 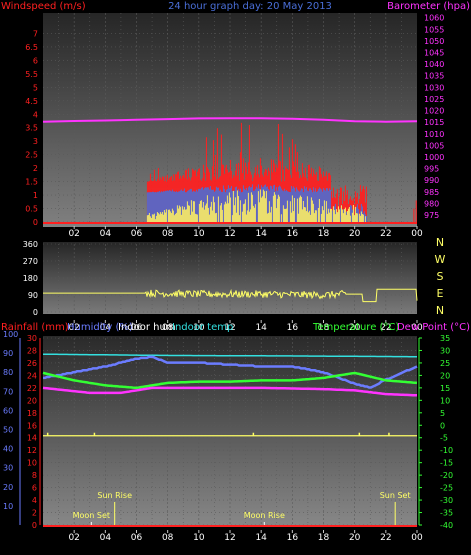 What do you see at coordinates (30, 278) in the screenshot?
I see `direction-y-tick-label: 180` at bounding box center [30, 278].